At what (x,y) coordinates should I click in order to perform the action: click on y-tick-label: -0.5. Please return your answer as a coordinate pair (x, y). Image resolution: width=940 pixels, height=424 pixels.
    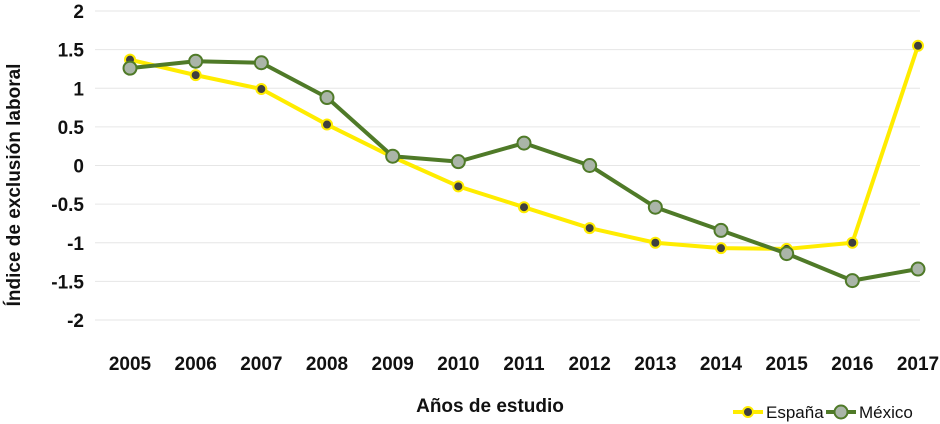
    Looking at the image, I should click on (67, 205).